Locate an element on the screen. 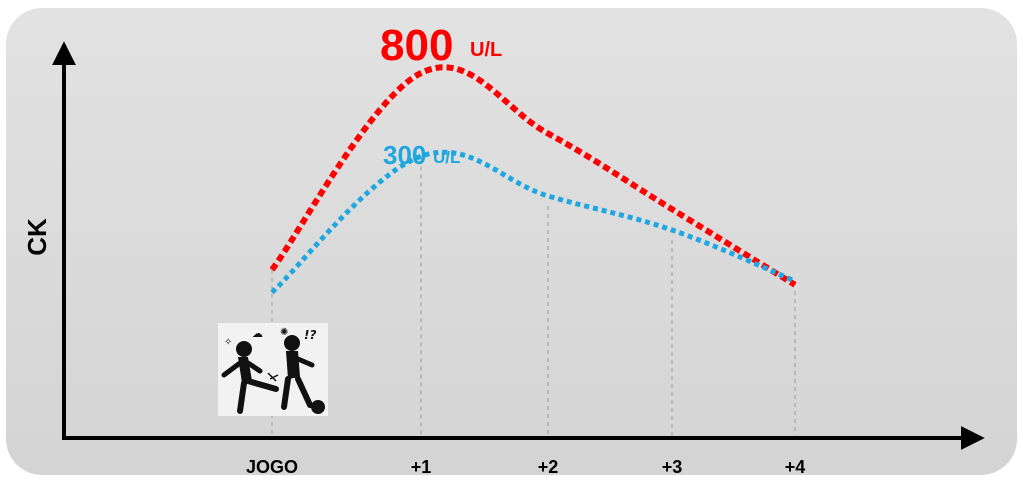 The image size is (1023, 481). football-tackle-icon: ✧ ☁ ✺ !? is located at coordinates (273, 369).